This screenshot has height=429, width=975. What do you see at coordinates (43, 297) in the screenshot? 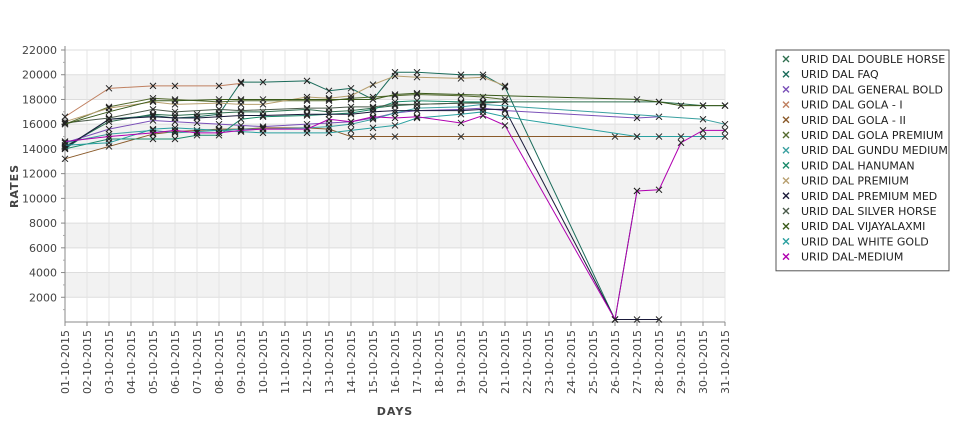
I see `y-tick-label: 2000` at bounding box center [43, 297].